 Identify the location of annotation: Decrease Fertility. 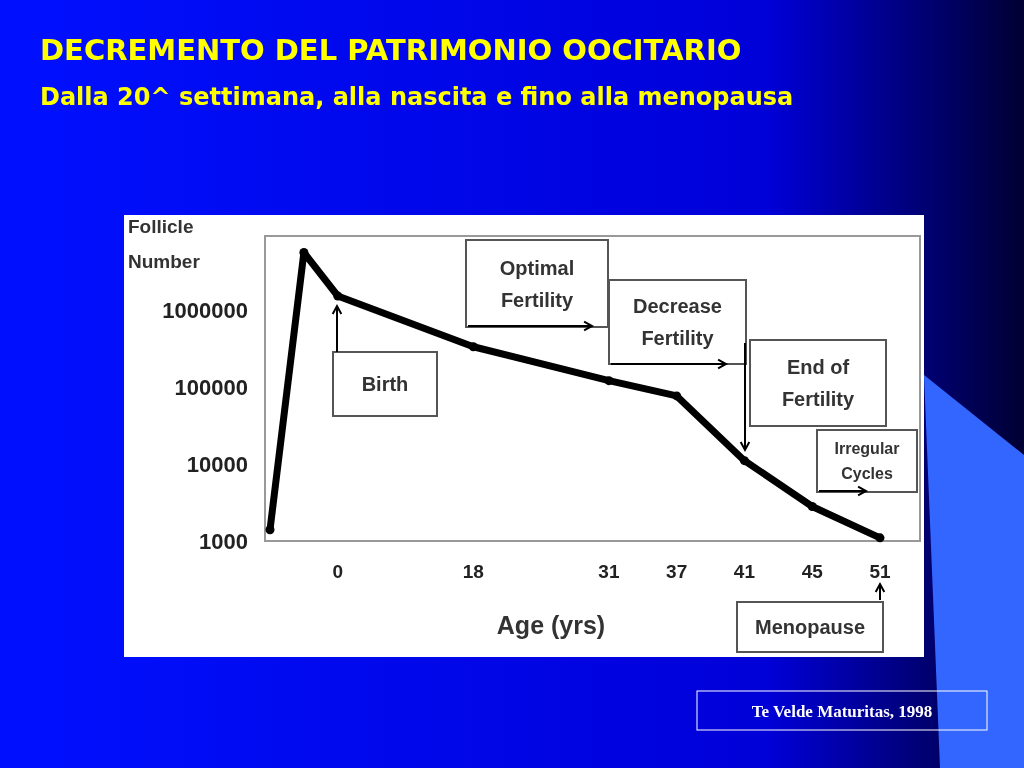
(677, 322).